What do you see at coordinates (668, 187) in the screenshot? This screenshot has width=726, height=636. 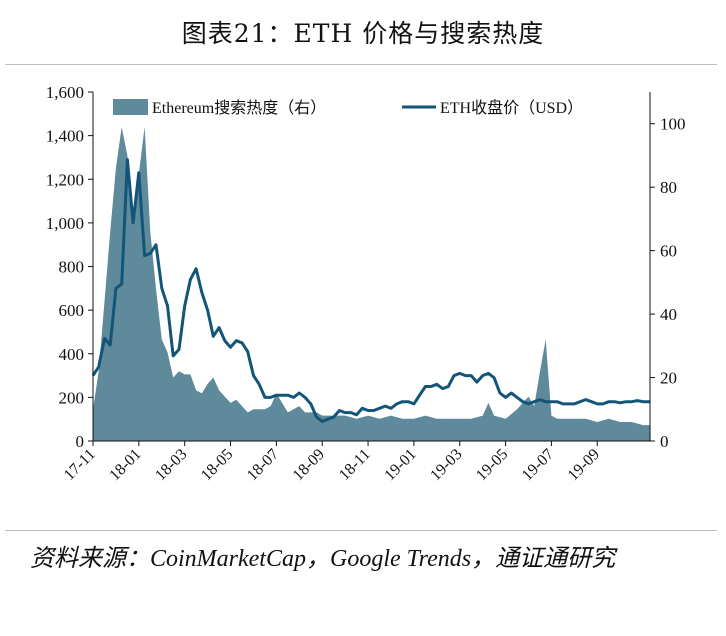 I see `y-right-tick-label: 80` at bounding box center [668, 187].